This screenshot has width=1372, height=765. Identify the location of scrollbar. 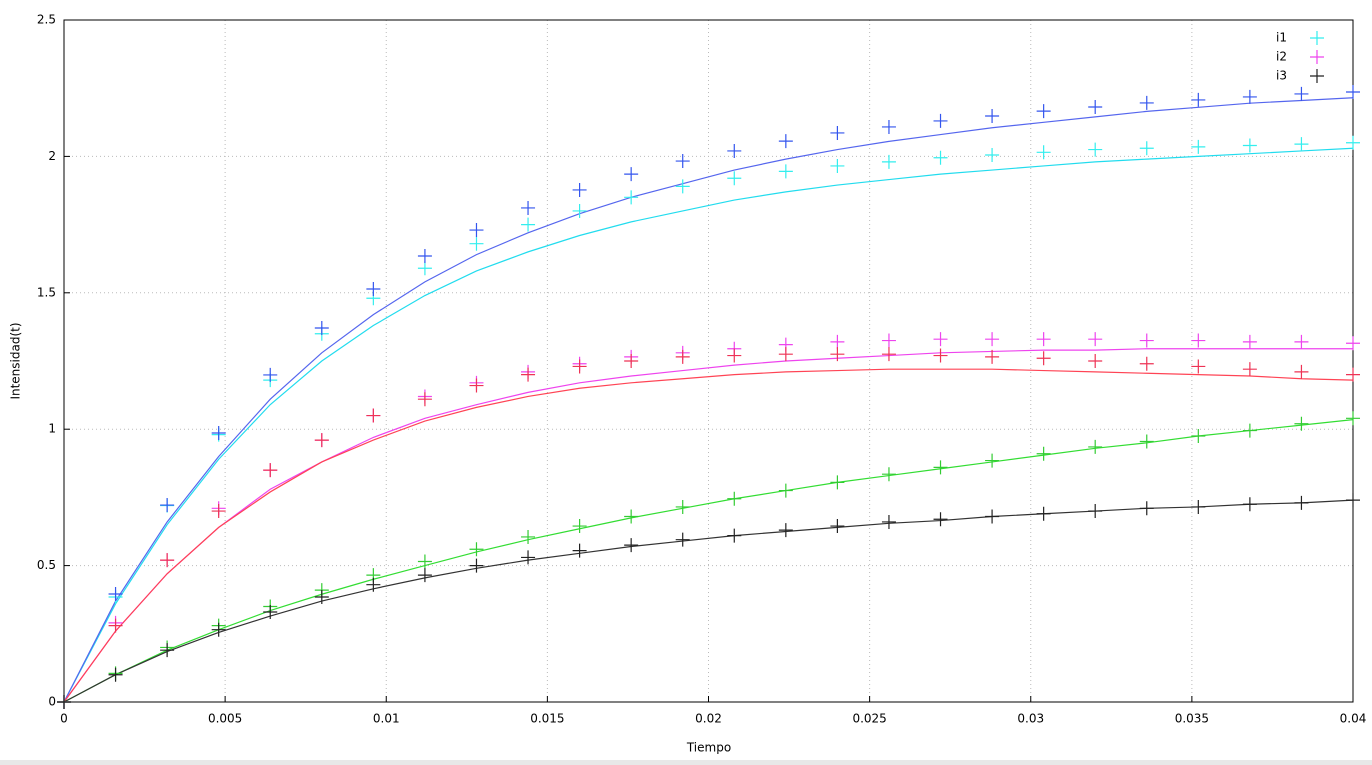
(686, 762).